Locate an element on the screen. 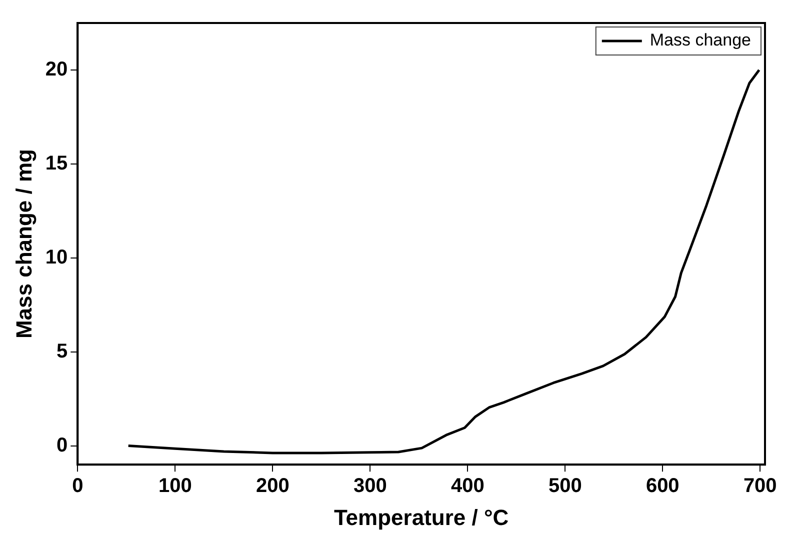 Image resolution: width=795 pixels, height=544 pixels. y-tick-label: 20 is located at coordinates (56, 69).